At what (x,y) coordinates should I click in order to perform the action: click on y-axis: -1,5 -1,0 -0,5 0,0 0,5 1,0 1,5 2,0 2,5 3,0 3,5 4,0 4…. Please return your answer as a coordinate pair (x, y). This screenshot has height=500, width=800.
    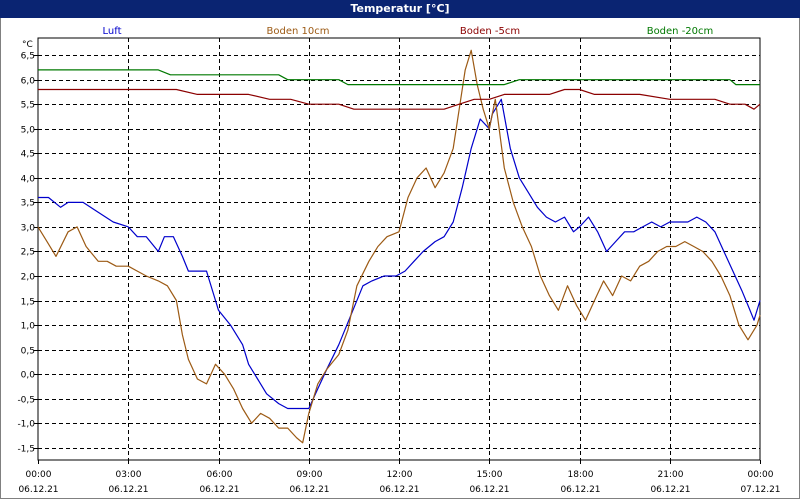
    Looking at the image, I should click on (27, 253).